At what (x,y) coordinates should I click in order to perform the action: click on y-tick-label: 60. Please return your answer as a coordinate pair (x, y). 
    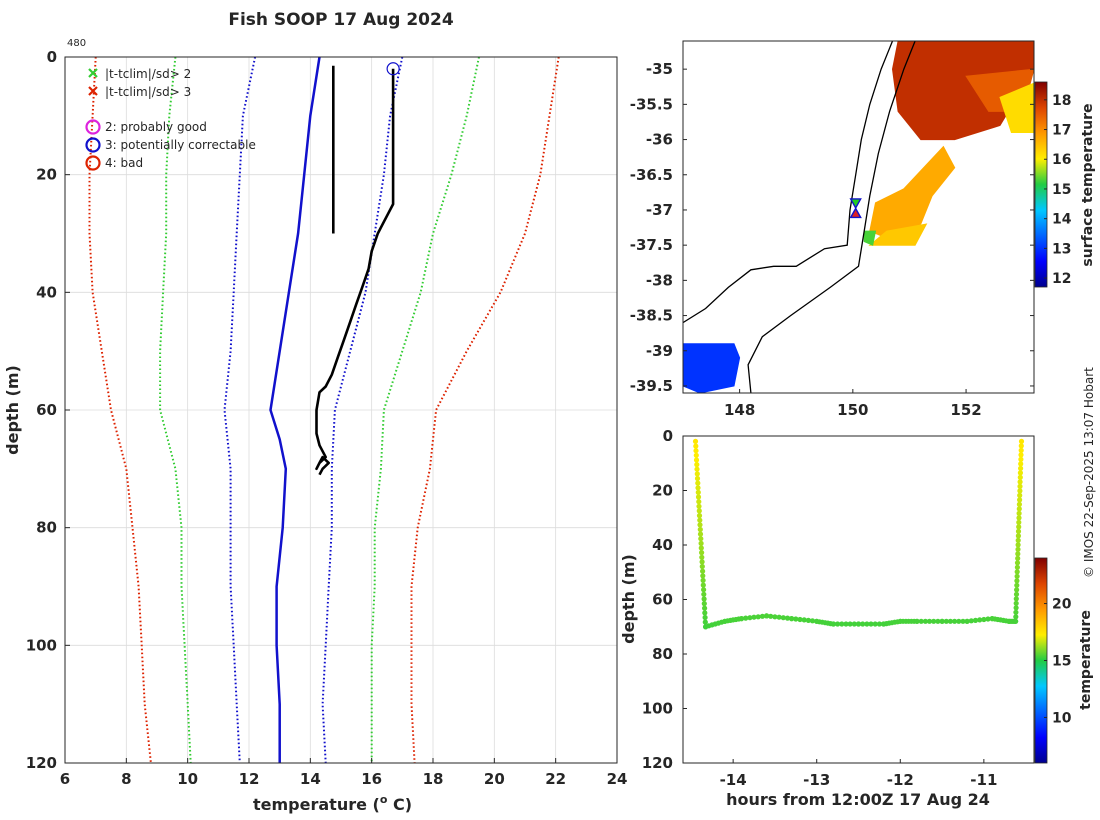
    Looking at the image, I should click on (46, 410).